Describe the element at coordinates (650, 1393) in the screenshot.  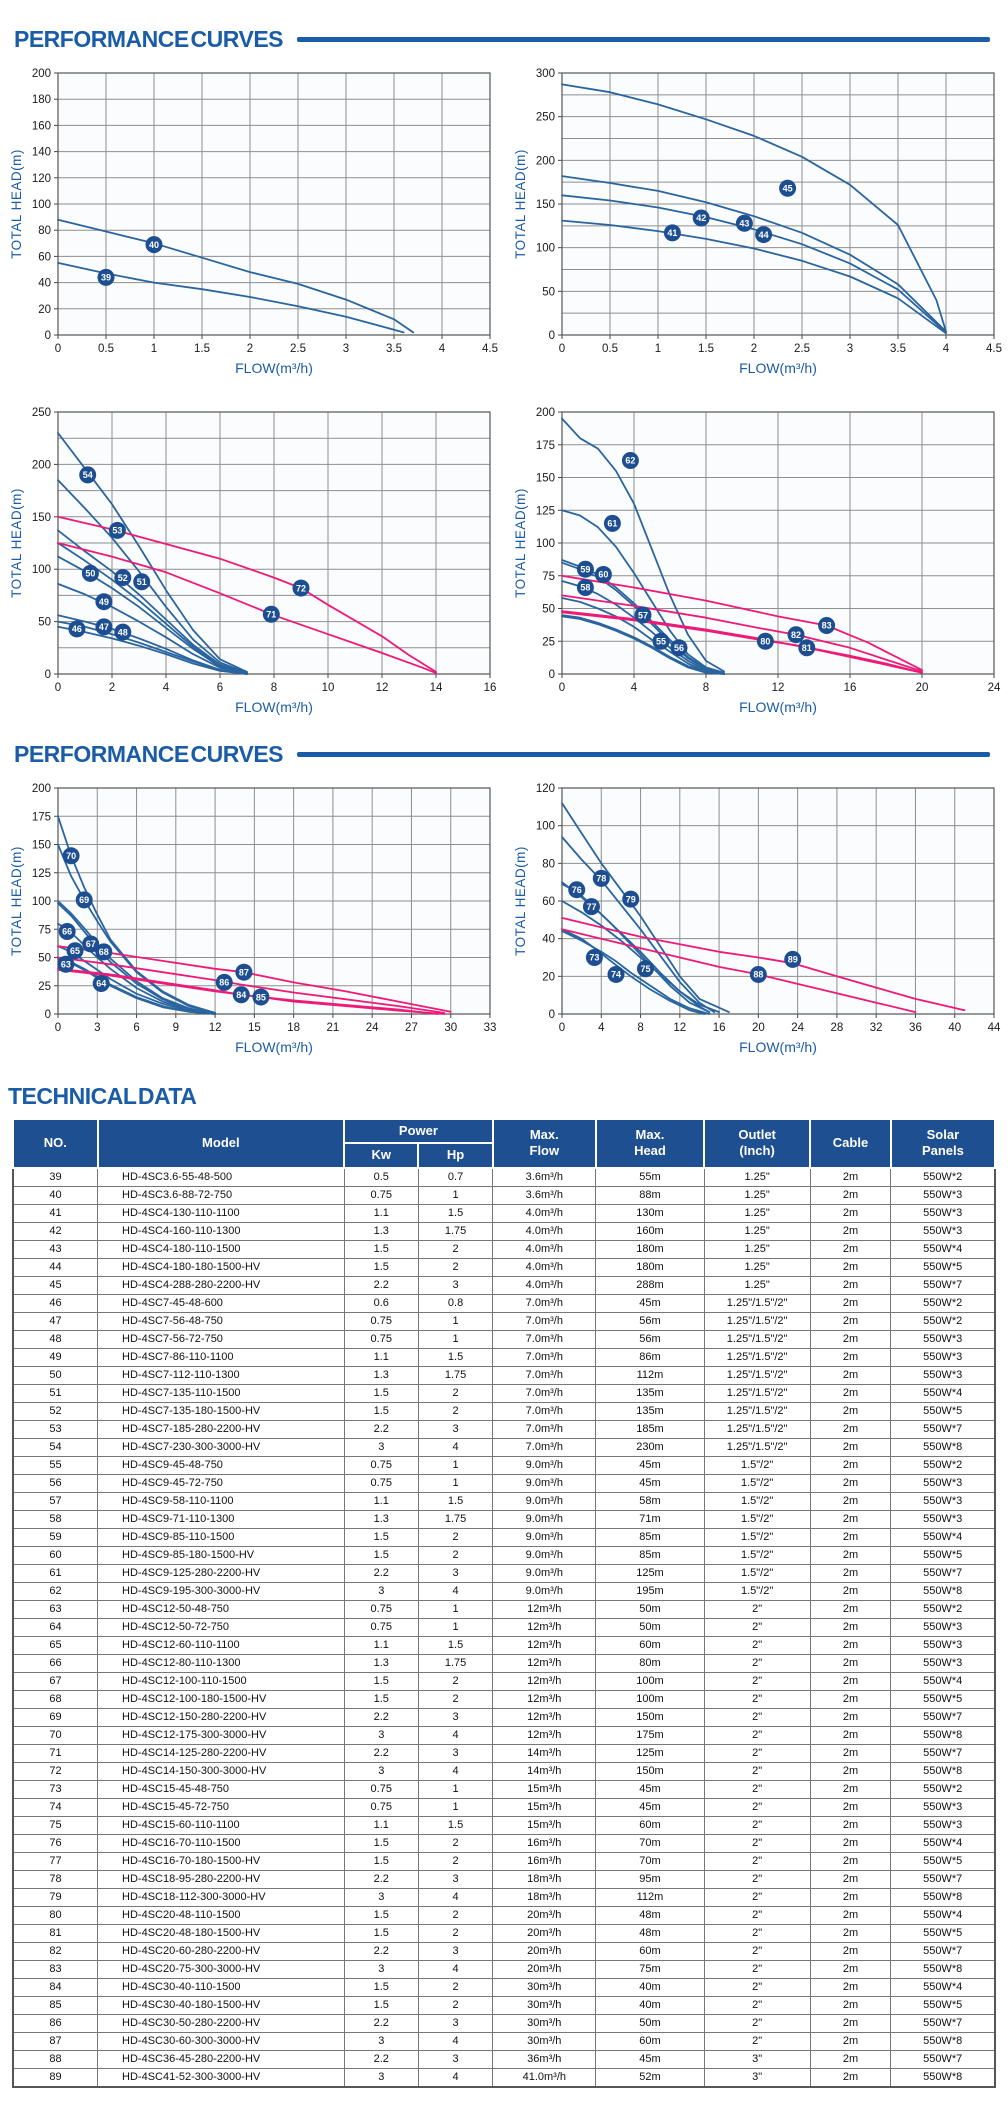
I see `cell-max-head: 135m` at that location.